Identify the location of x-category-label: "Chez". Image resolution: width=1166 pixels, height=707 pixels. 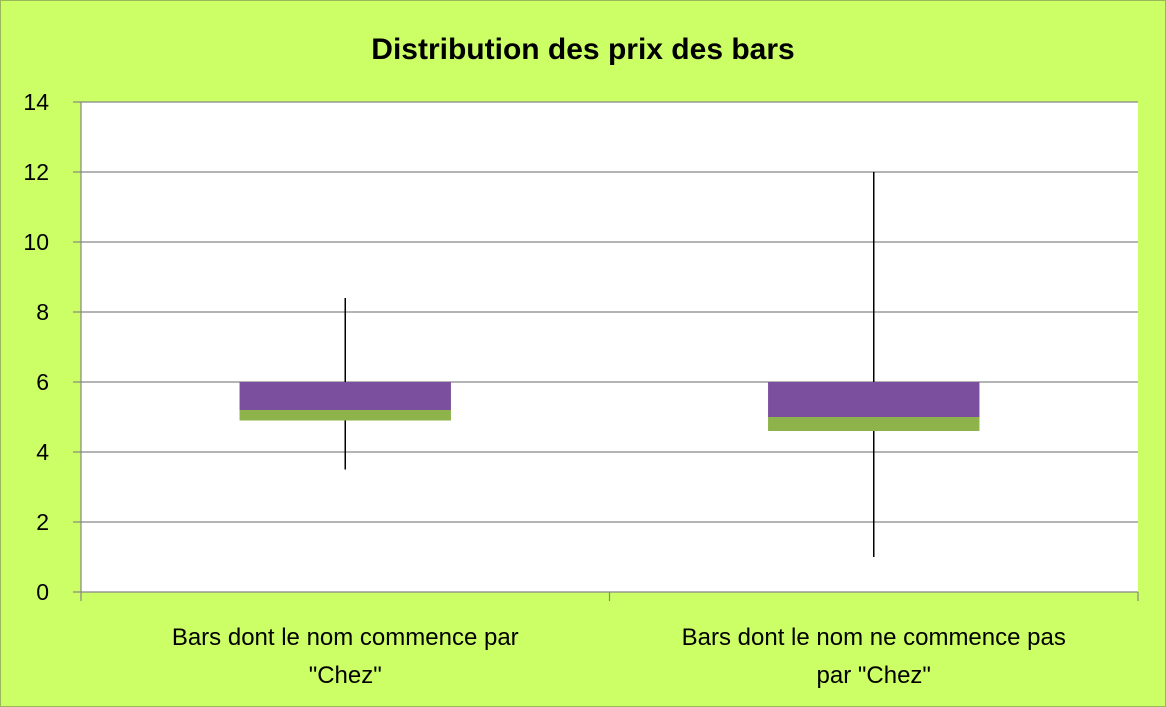
(345, 675).